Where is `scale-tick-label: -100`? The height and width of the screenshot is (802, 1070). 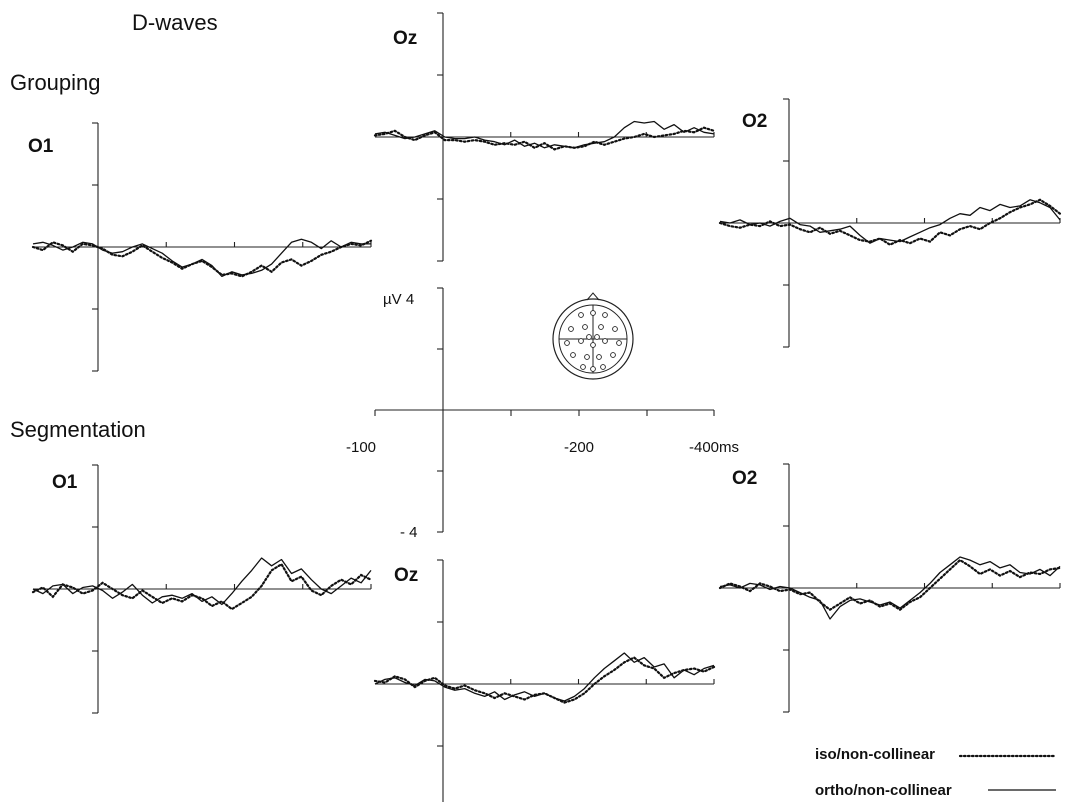
scale-tick-label: -100 is located at coordinates (361, 447).